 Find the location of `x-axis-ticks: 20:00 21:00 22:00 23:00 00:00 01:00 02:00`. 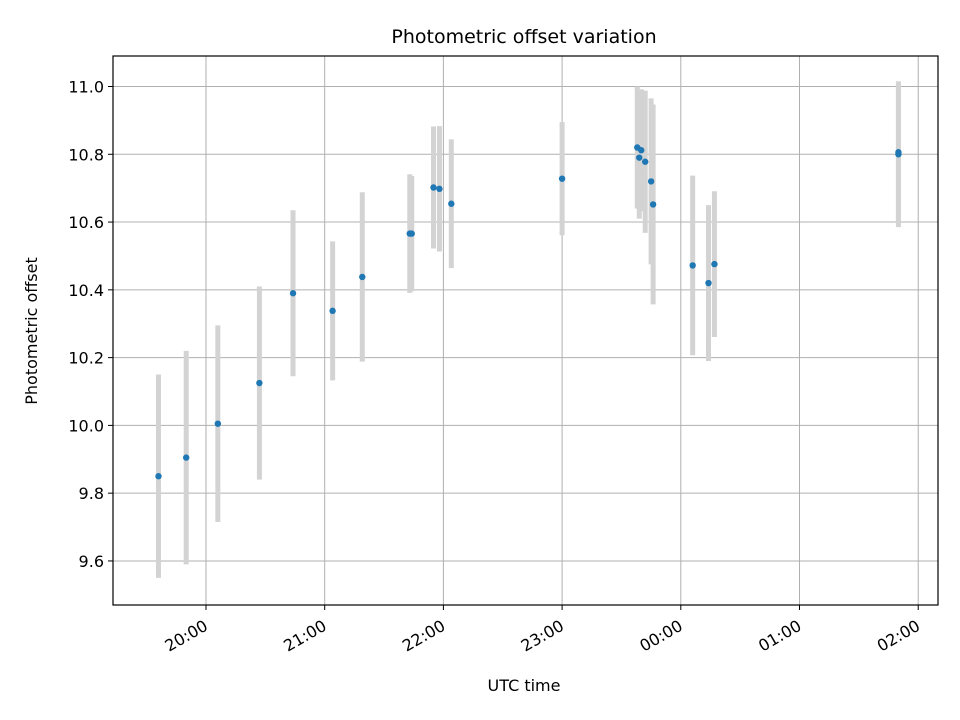

x-axis-ticks: 20:00 21:00 22:00 23:00 00:00 01:00 02:00 is located at coordinates (542, 630).